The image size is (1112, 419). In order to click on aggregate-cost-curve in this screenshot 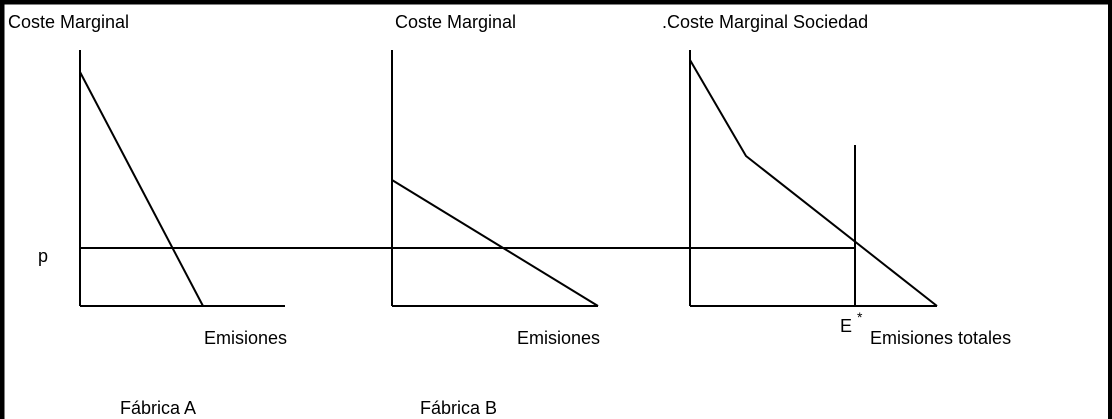, I will do `click(813, 183)`.